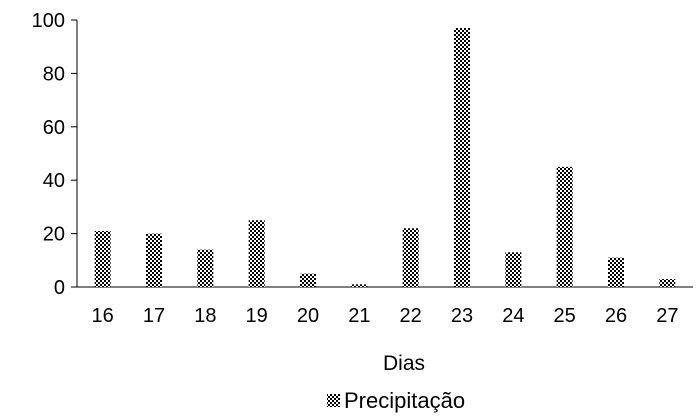  I want to click on x-tick-label: 18, so click(205, 316).